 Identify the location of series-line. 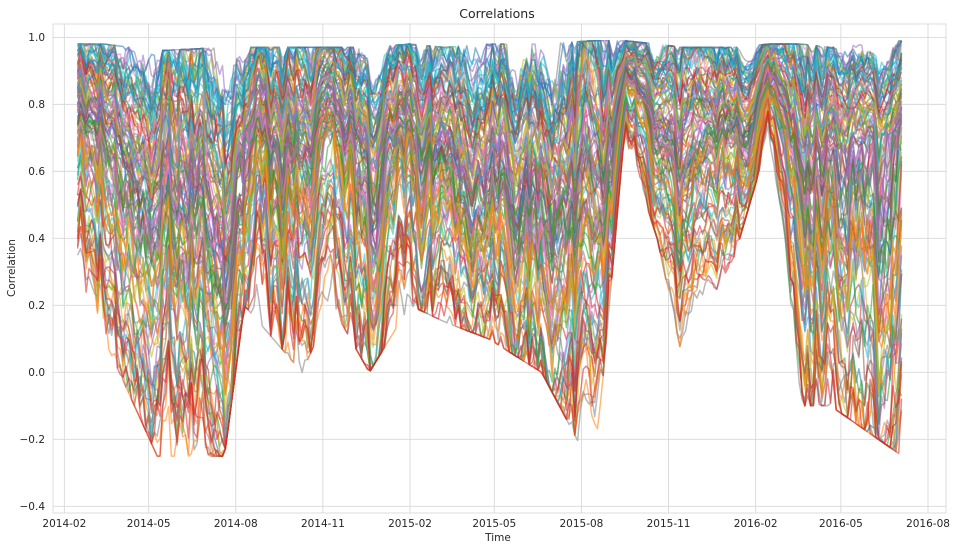
(490, 84).